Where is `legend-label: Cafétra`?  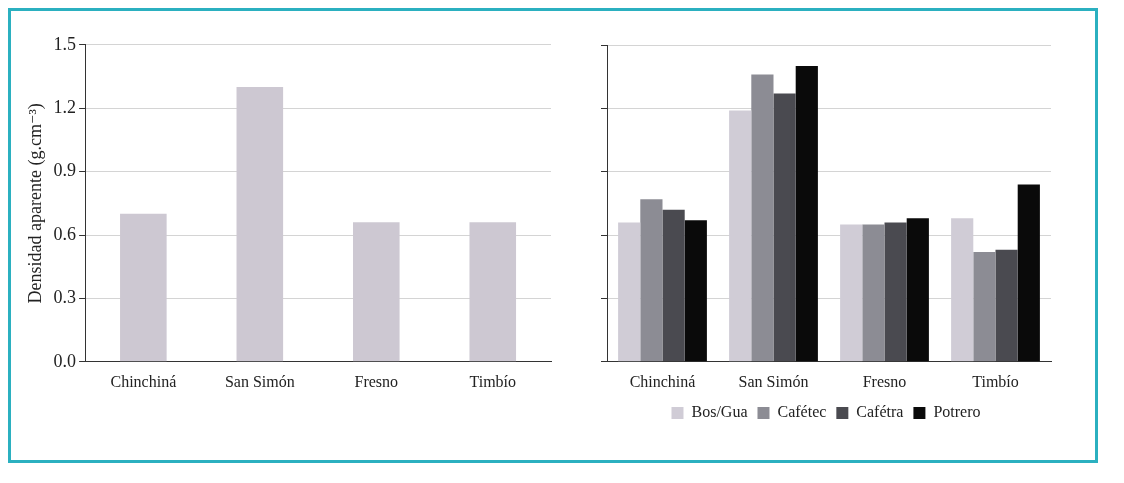
legend-label: Cafétra is located at coordinates (880, 412).